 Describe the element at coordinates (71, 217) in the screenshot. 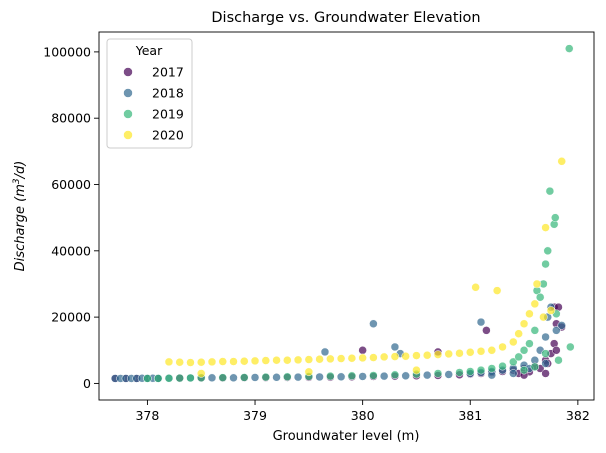

I see `y-axis: 0 20000 40000 60000 80000 100000` at that location.